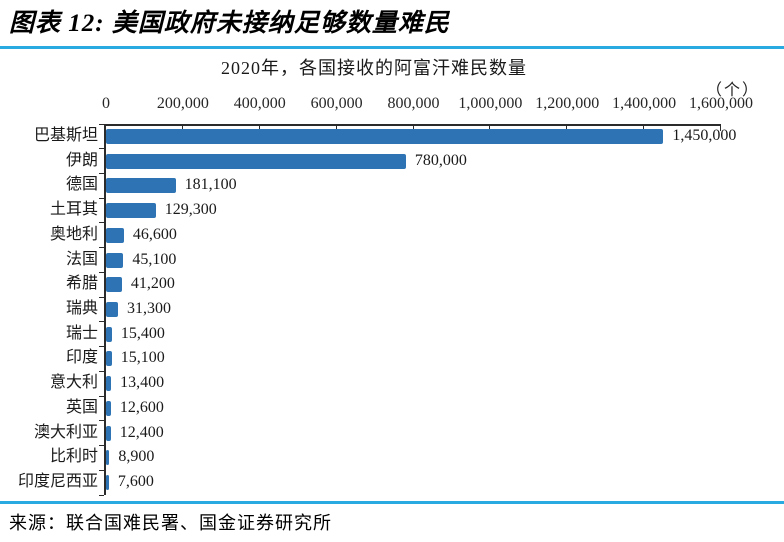  What do you see at coordinates (81, 358) in the screenshot?
I see `category-label: 印度` at bounding box center [81, 358].